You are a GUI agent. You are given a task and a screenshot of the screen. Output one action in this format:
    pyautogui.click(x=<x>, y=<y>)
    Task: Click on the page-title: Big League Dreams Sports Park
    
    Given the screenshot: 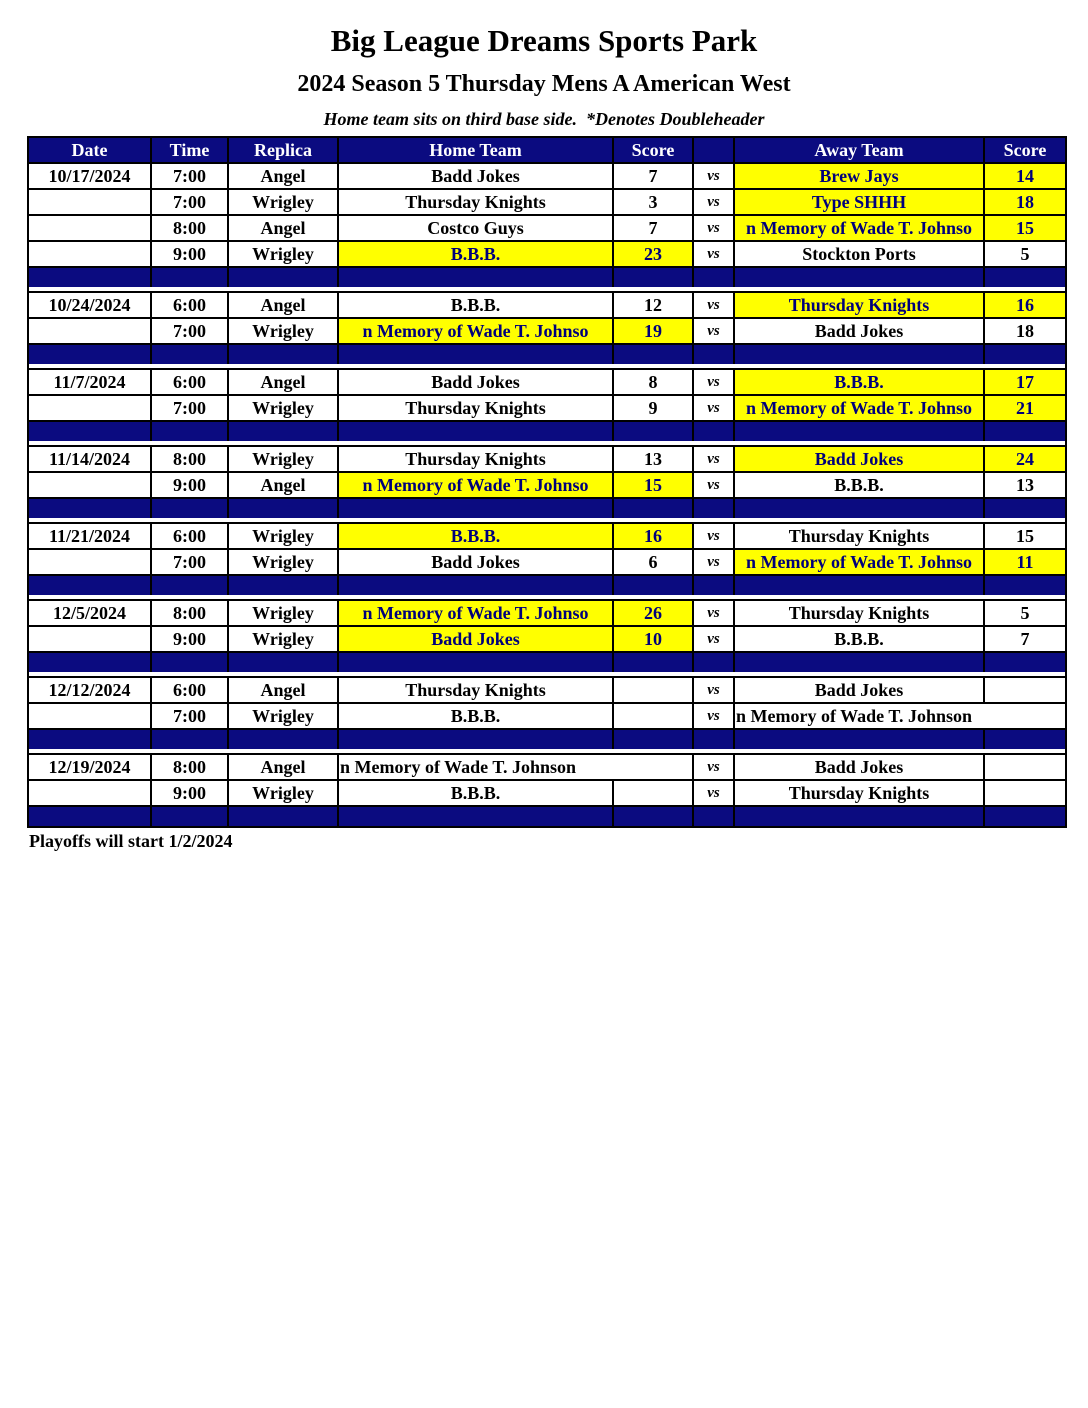 What is the action you would take?
    pyautogui.click(x=544, y=40)
    